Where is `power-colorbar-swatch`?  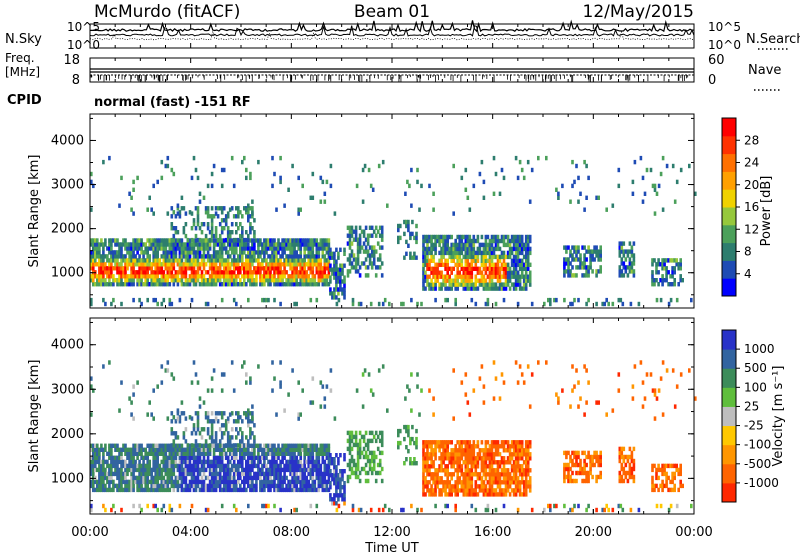 power-colorbar-swatch is located at coordinates (729, 180).